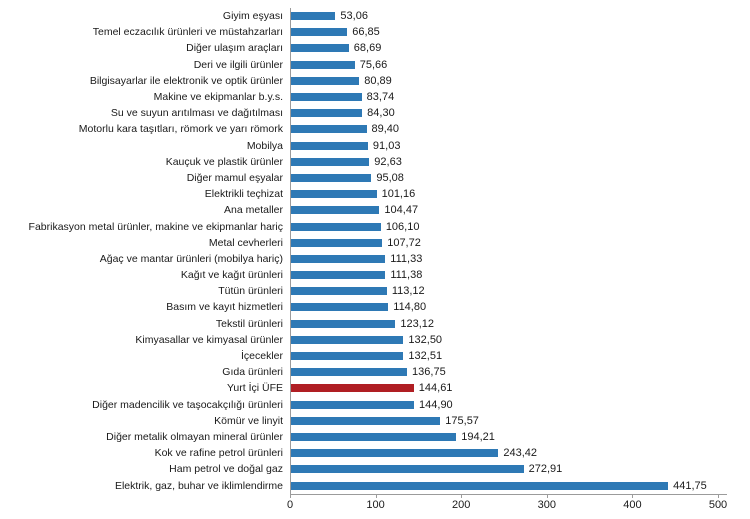 The image size is (750, 519). I want to click on value-label: 83,74, so click(380, 97).